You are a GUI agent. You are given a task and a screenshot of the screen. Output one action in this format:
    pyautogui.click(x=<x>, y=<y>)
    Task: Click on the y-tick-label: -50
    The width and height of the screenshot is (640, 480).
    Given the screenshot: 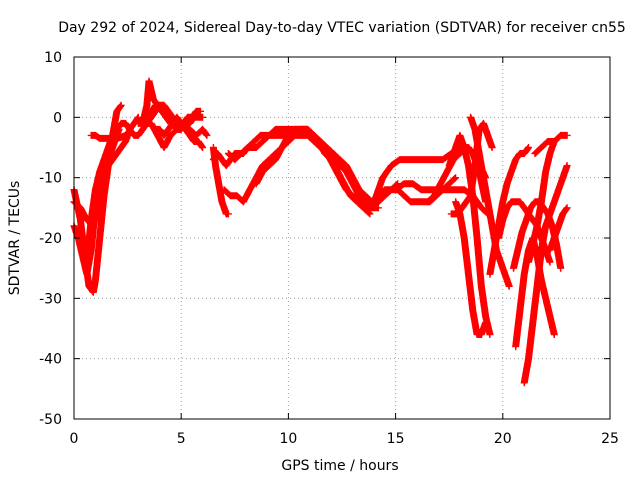 What is the action you would take?
    pyautogui.click(x=50, y=420)
    